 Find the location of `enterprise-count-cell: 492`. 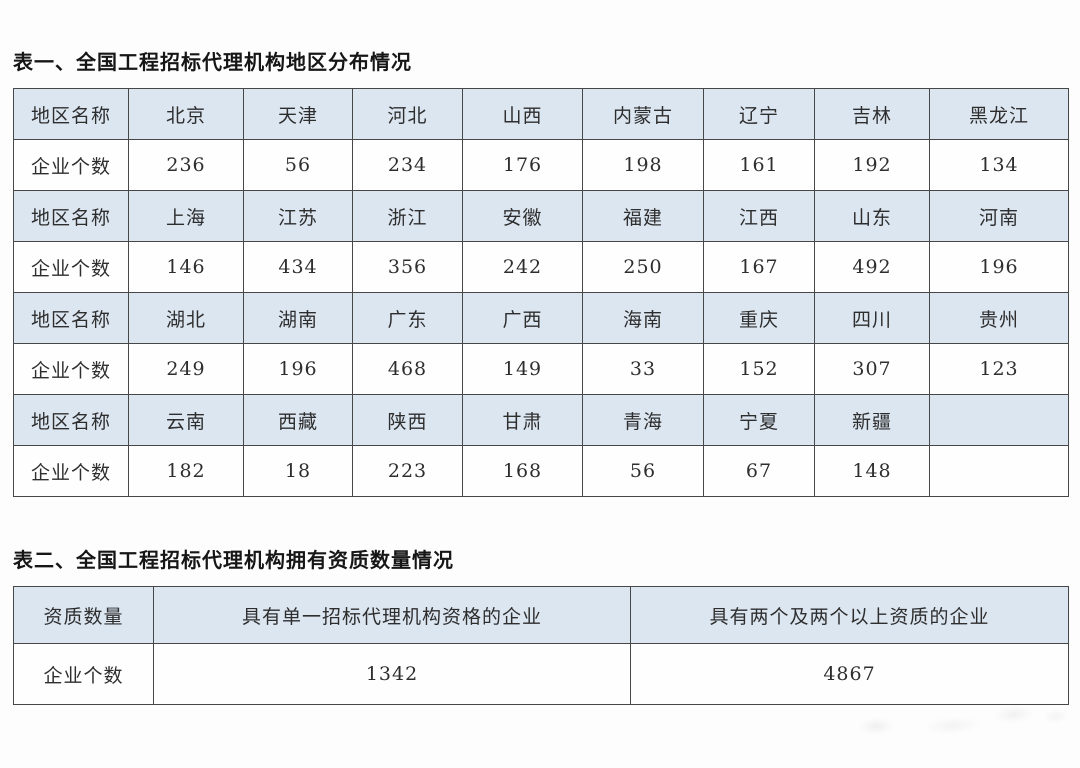

enterprise-count-cell: 492 is located at coordinates (872, 267).